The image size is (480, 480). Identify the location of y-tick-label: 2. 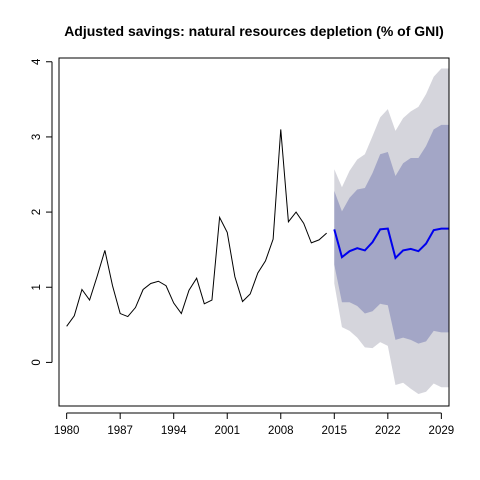
(37, 212).